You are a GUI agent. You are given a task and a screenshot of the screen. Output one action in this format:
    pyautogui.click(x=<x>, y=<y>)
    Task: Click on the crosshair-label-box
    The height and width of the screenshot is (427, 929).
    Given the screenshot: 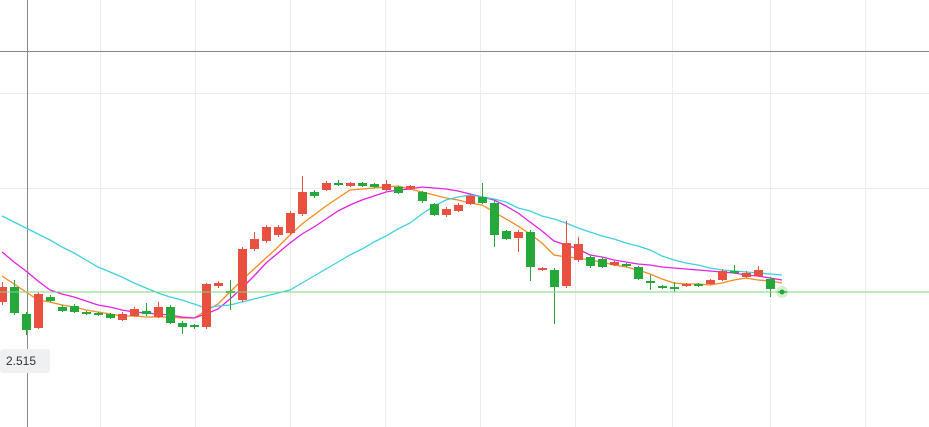 What is the action you would take?
    pyautogui.click(x=25, y=361)
    